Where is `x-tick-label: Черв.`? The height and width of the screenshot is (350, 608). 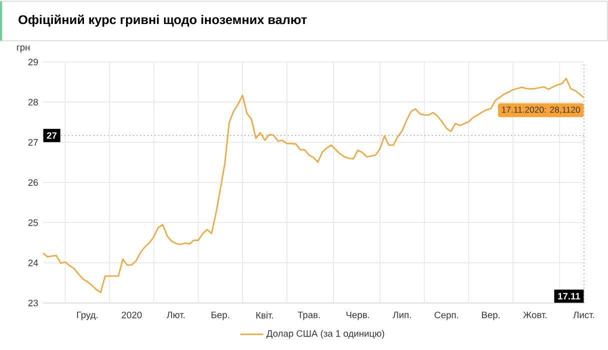 x-tick-label: Черв. is located at coordinates (358, 316).